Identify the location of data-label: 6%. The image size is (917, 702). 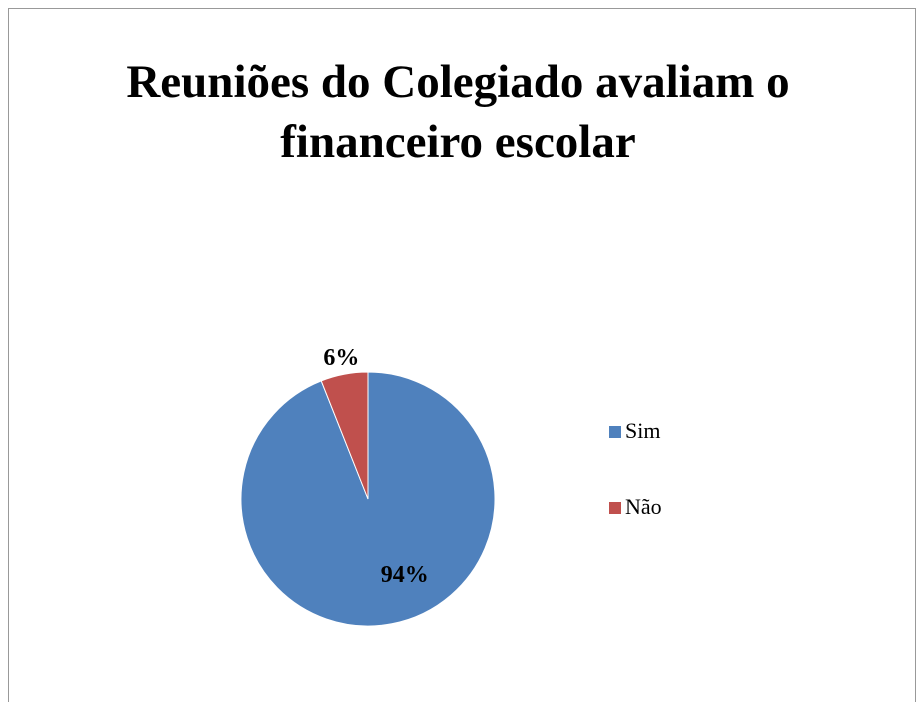
(341, 358).